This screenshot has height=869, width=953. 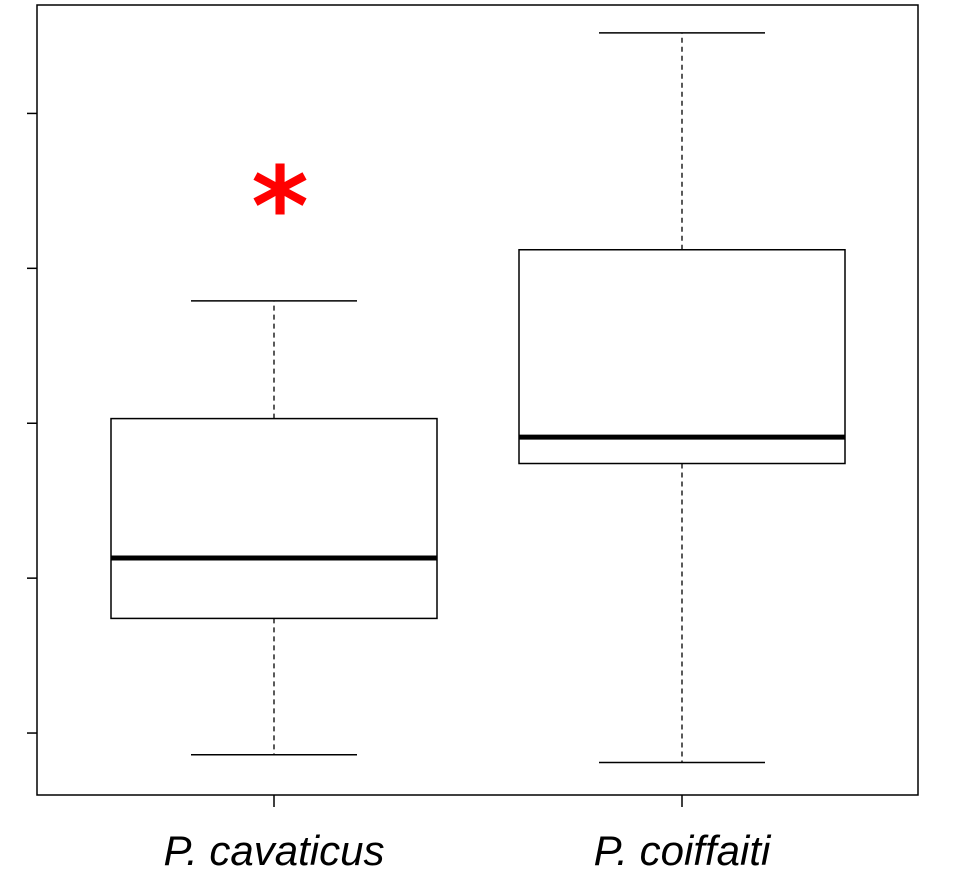 I want to click on annotation: *, so click(x=280, y=207).